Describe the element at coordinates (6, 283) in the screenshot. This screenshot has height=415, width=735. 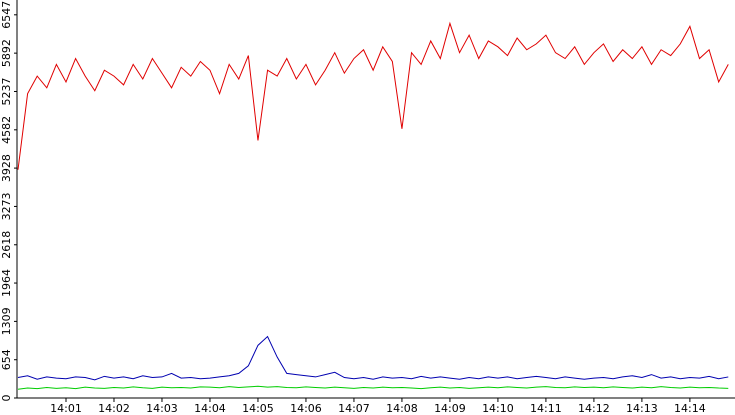
I see `y-tick-label: 1964` at that location.